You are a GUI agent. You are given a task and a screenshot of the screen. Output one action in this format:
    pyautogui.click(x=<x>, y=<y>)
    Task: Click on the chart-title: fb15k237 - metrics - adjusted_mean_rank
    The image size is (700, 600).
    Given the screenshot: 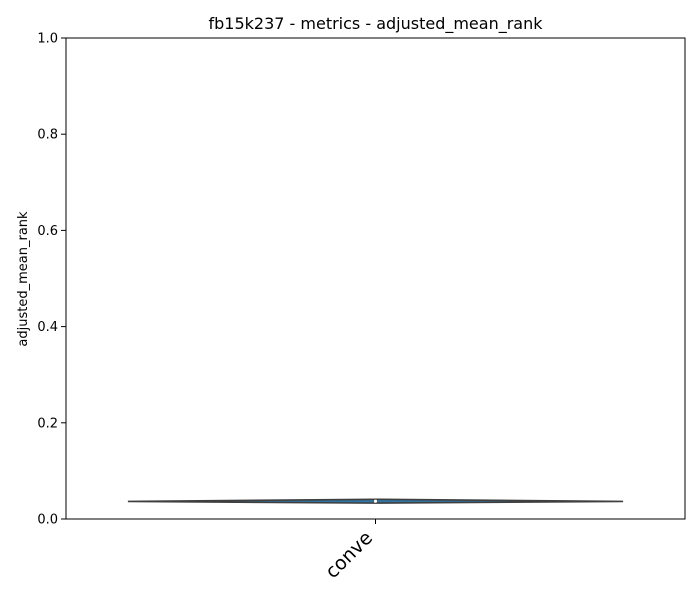 What is the action you would take?
    pyautogui.click(x=375, y=24)
    